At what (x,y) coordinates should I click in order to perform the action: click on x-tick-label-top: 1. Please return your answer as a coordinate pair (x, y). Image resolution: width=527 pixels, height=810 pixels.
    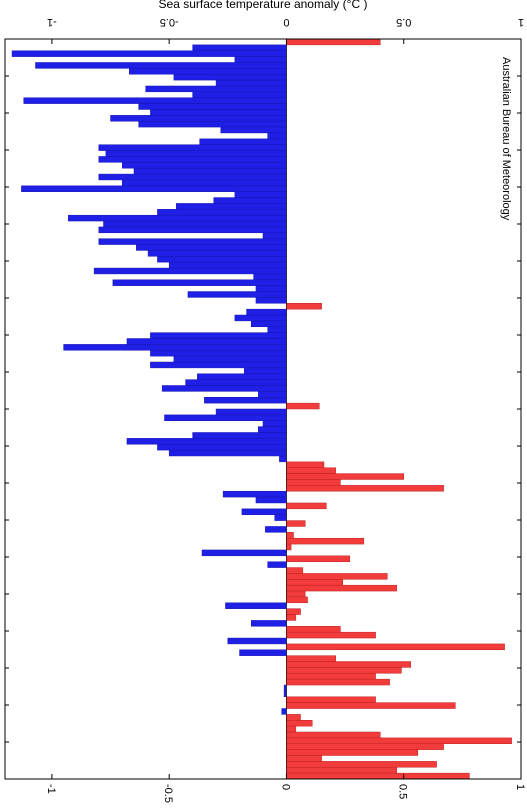
    Looking at the image, I should click on (521, 22).